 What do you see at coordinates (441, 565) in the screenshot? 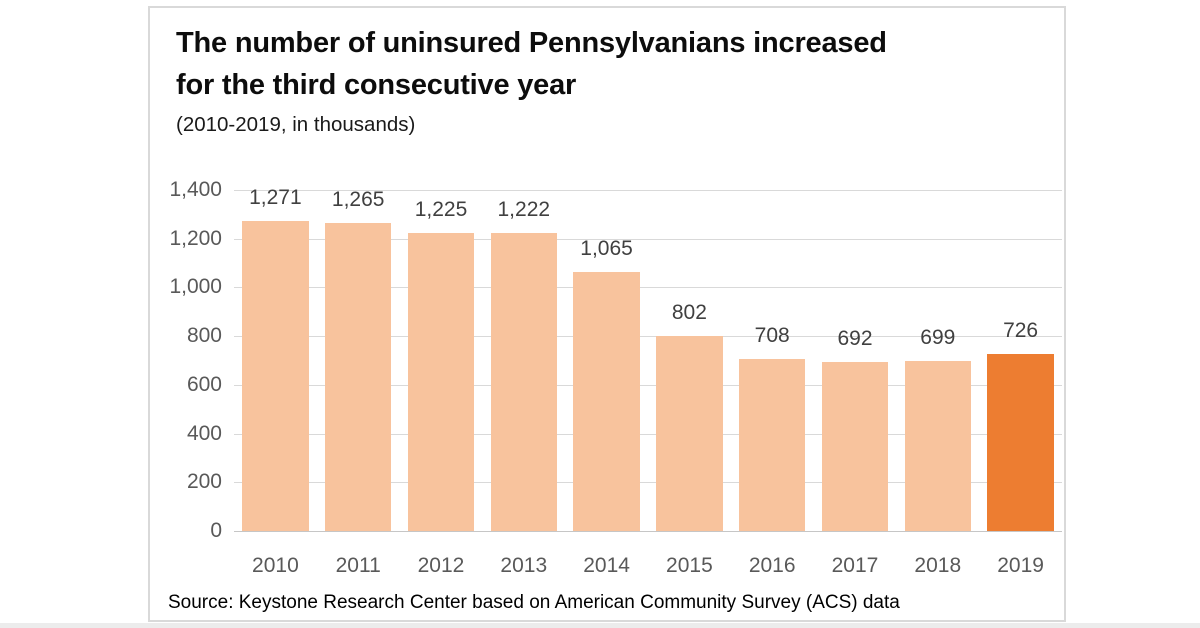
I see `x-tick-label-2012: 2012` at bounding box center [441, 565].